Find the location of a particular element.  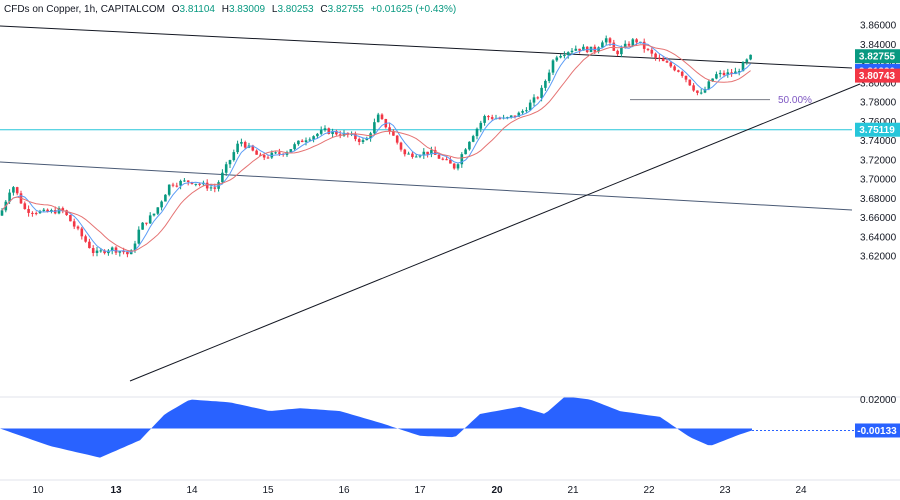

oscillator-pane is located at coordinates (427, 427).